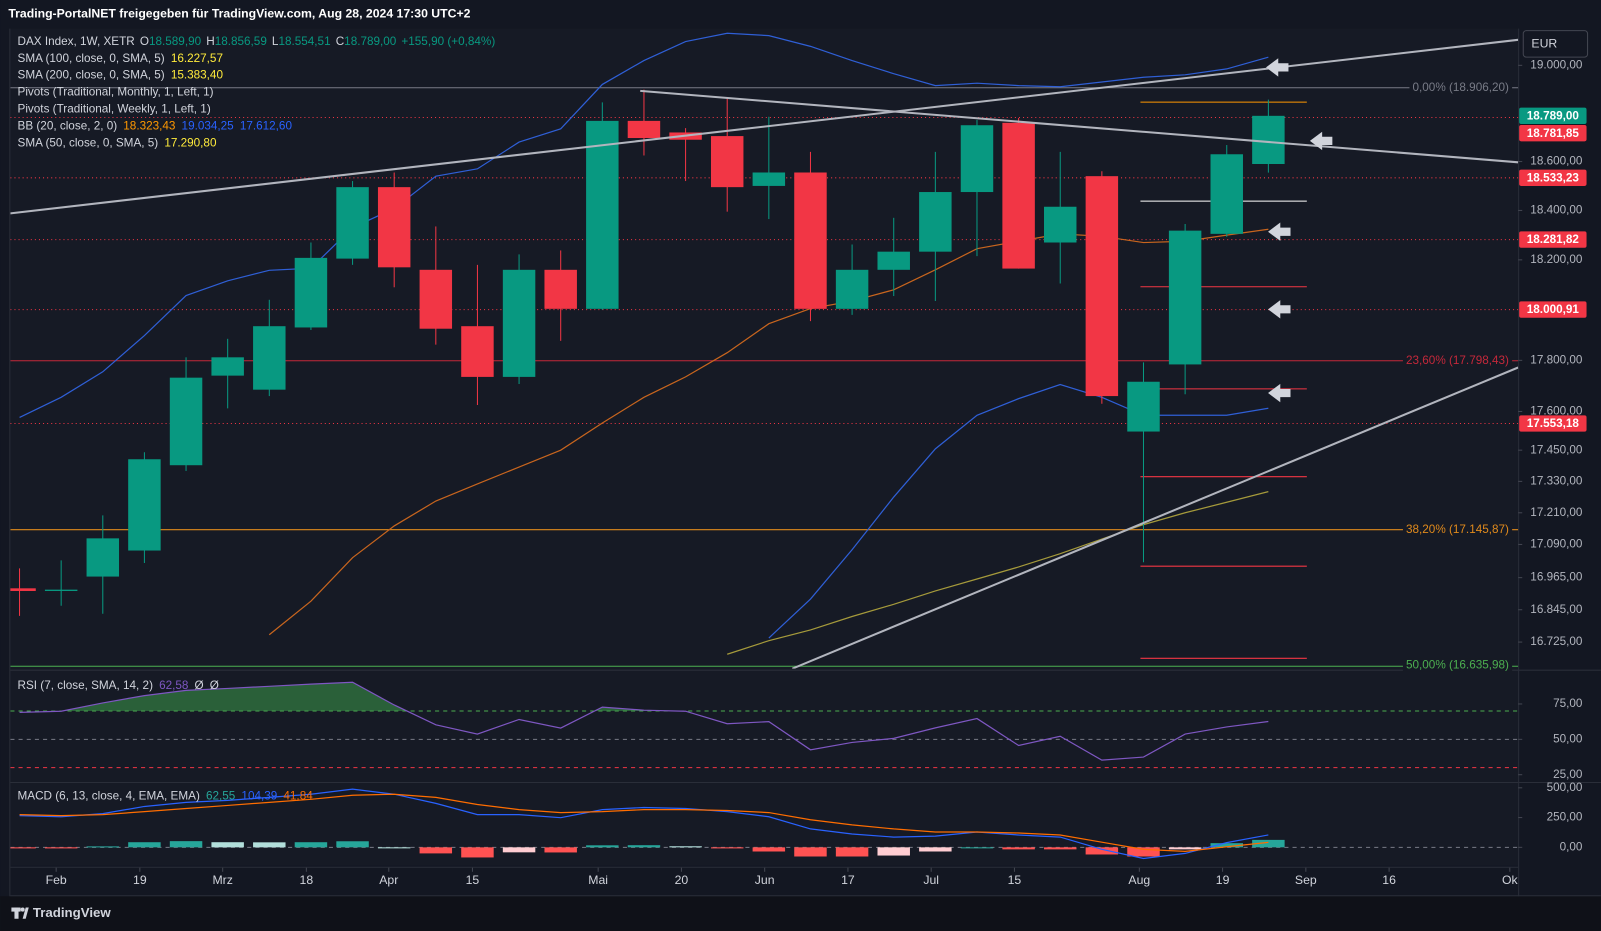  I want to click on legend-value: 18.856,59, so click(241, 41).